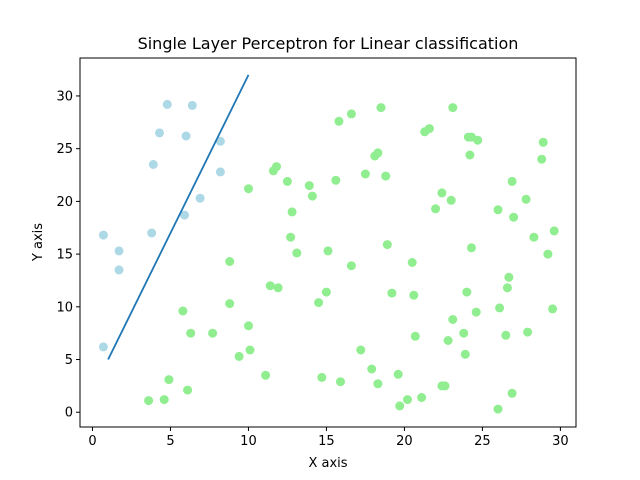 The width and height of the screenshot is (640, 480). What do you see at coordinates (64, 307) in the screenshot?
I see `y-tick-label-10: 10` at bounding box center [64, 307].